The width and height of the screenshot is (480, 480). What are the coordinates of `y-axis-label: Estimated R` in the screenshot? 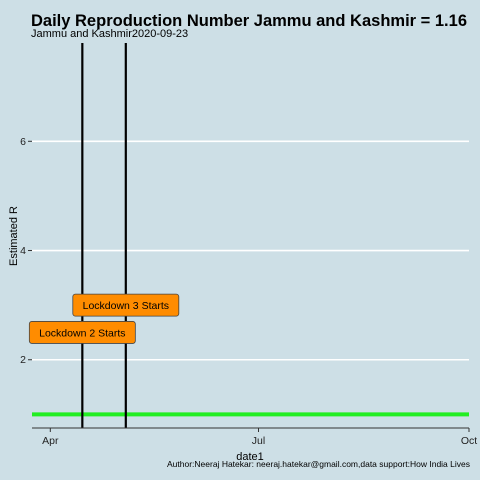 It's located at (14, 236).